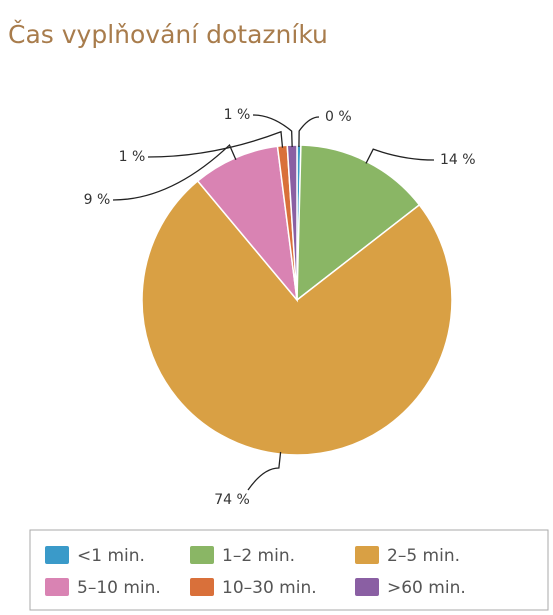  Describe the element at coordinates (168, 34) in the screenshot. I see `chart-title: Čas vyplňování dotazníku` at that location.